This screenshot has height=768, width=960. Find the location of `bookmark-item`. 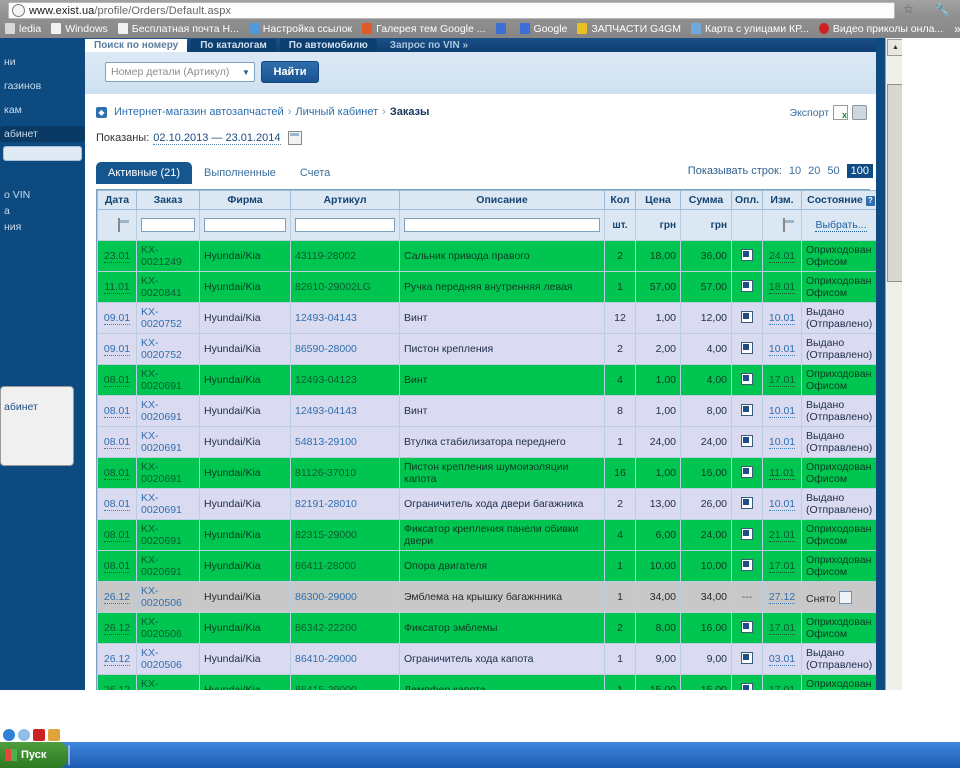

bookmark-item is located at coordinates (503, 28).